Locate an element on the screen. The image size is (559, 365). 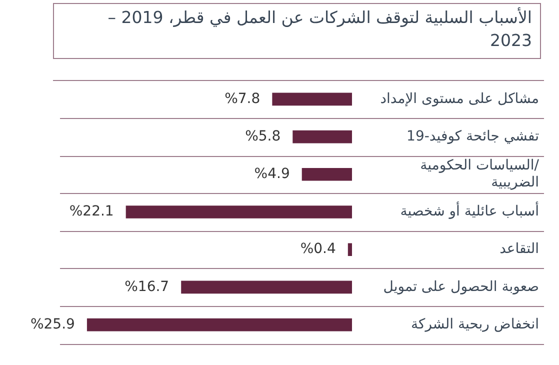
data-label: %0.4 is located at coordinates (318, 249).